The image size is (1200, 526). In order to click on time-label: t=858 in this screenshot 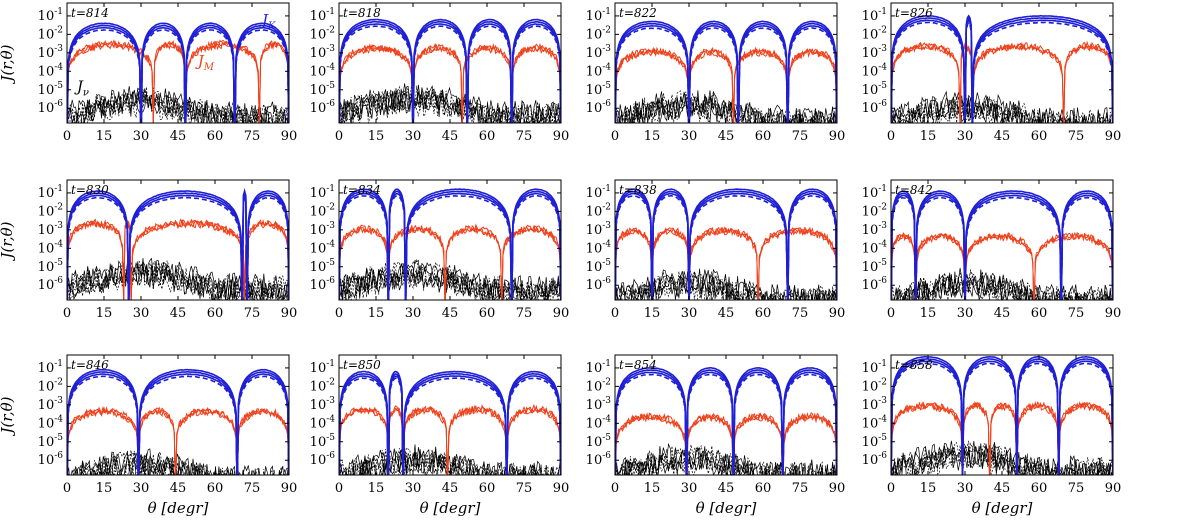, I will do `click(914, 365)`.